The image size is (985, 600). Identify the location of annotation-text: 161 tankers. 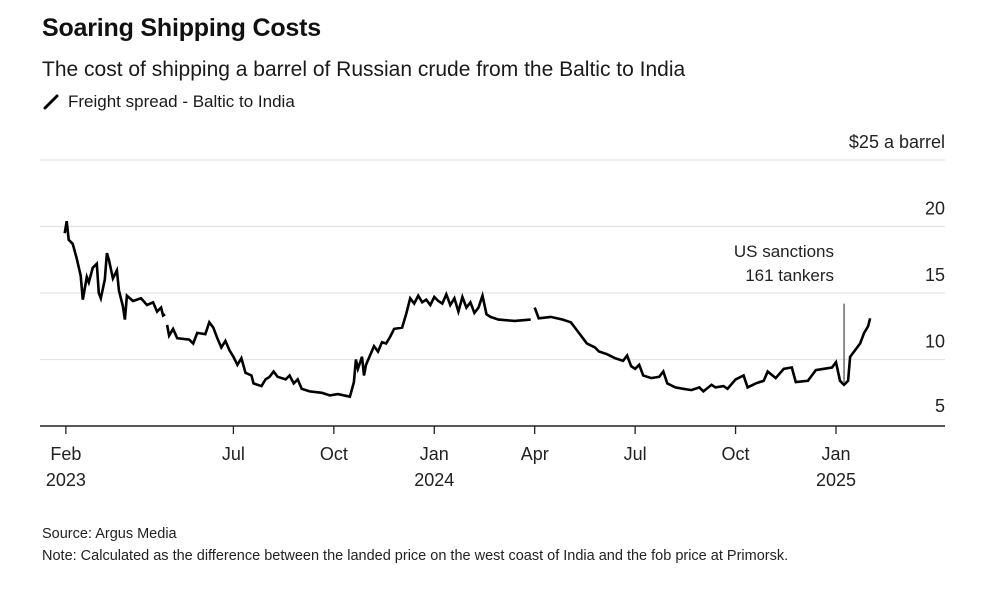
(789, 275).